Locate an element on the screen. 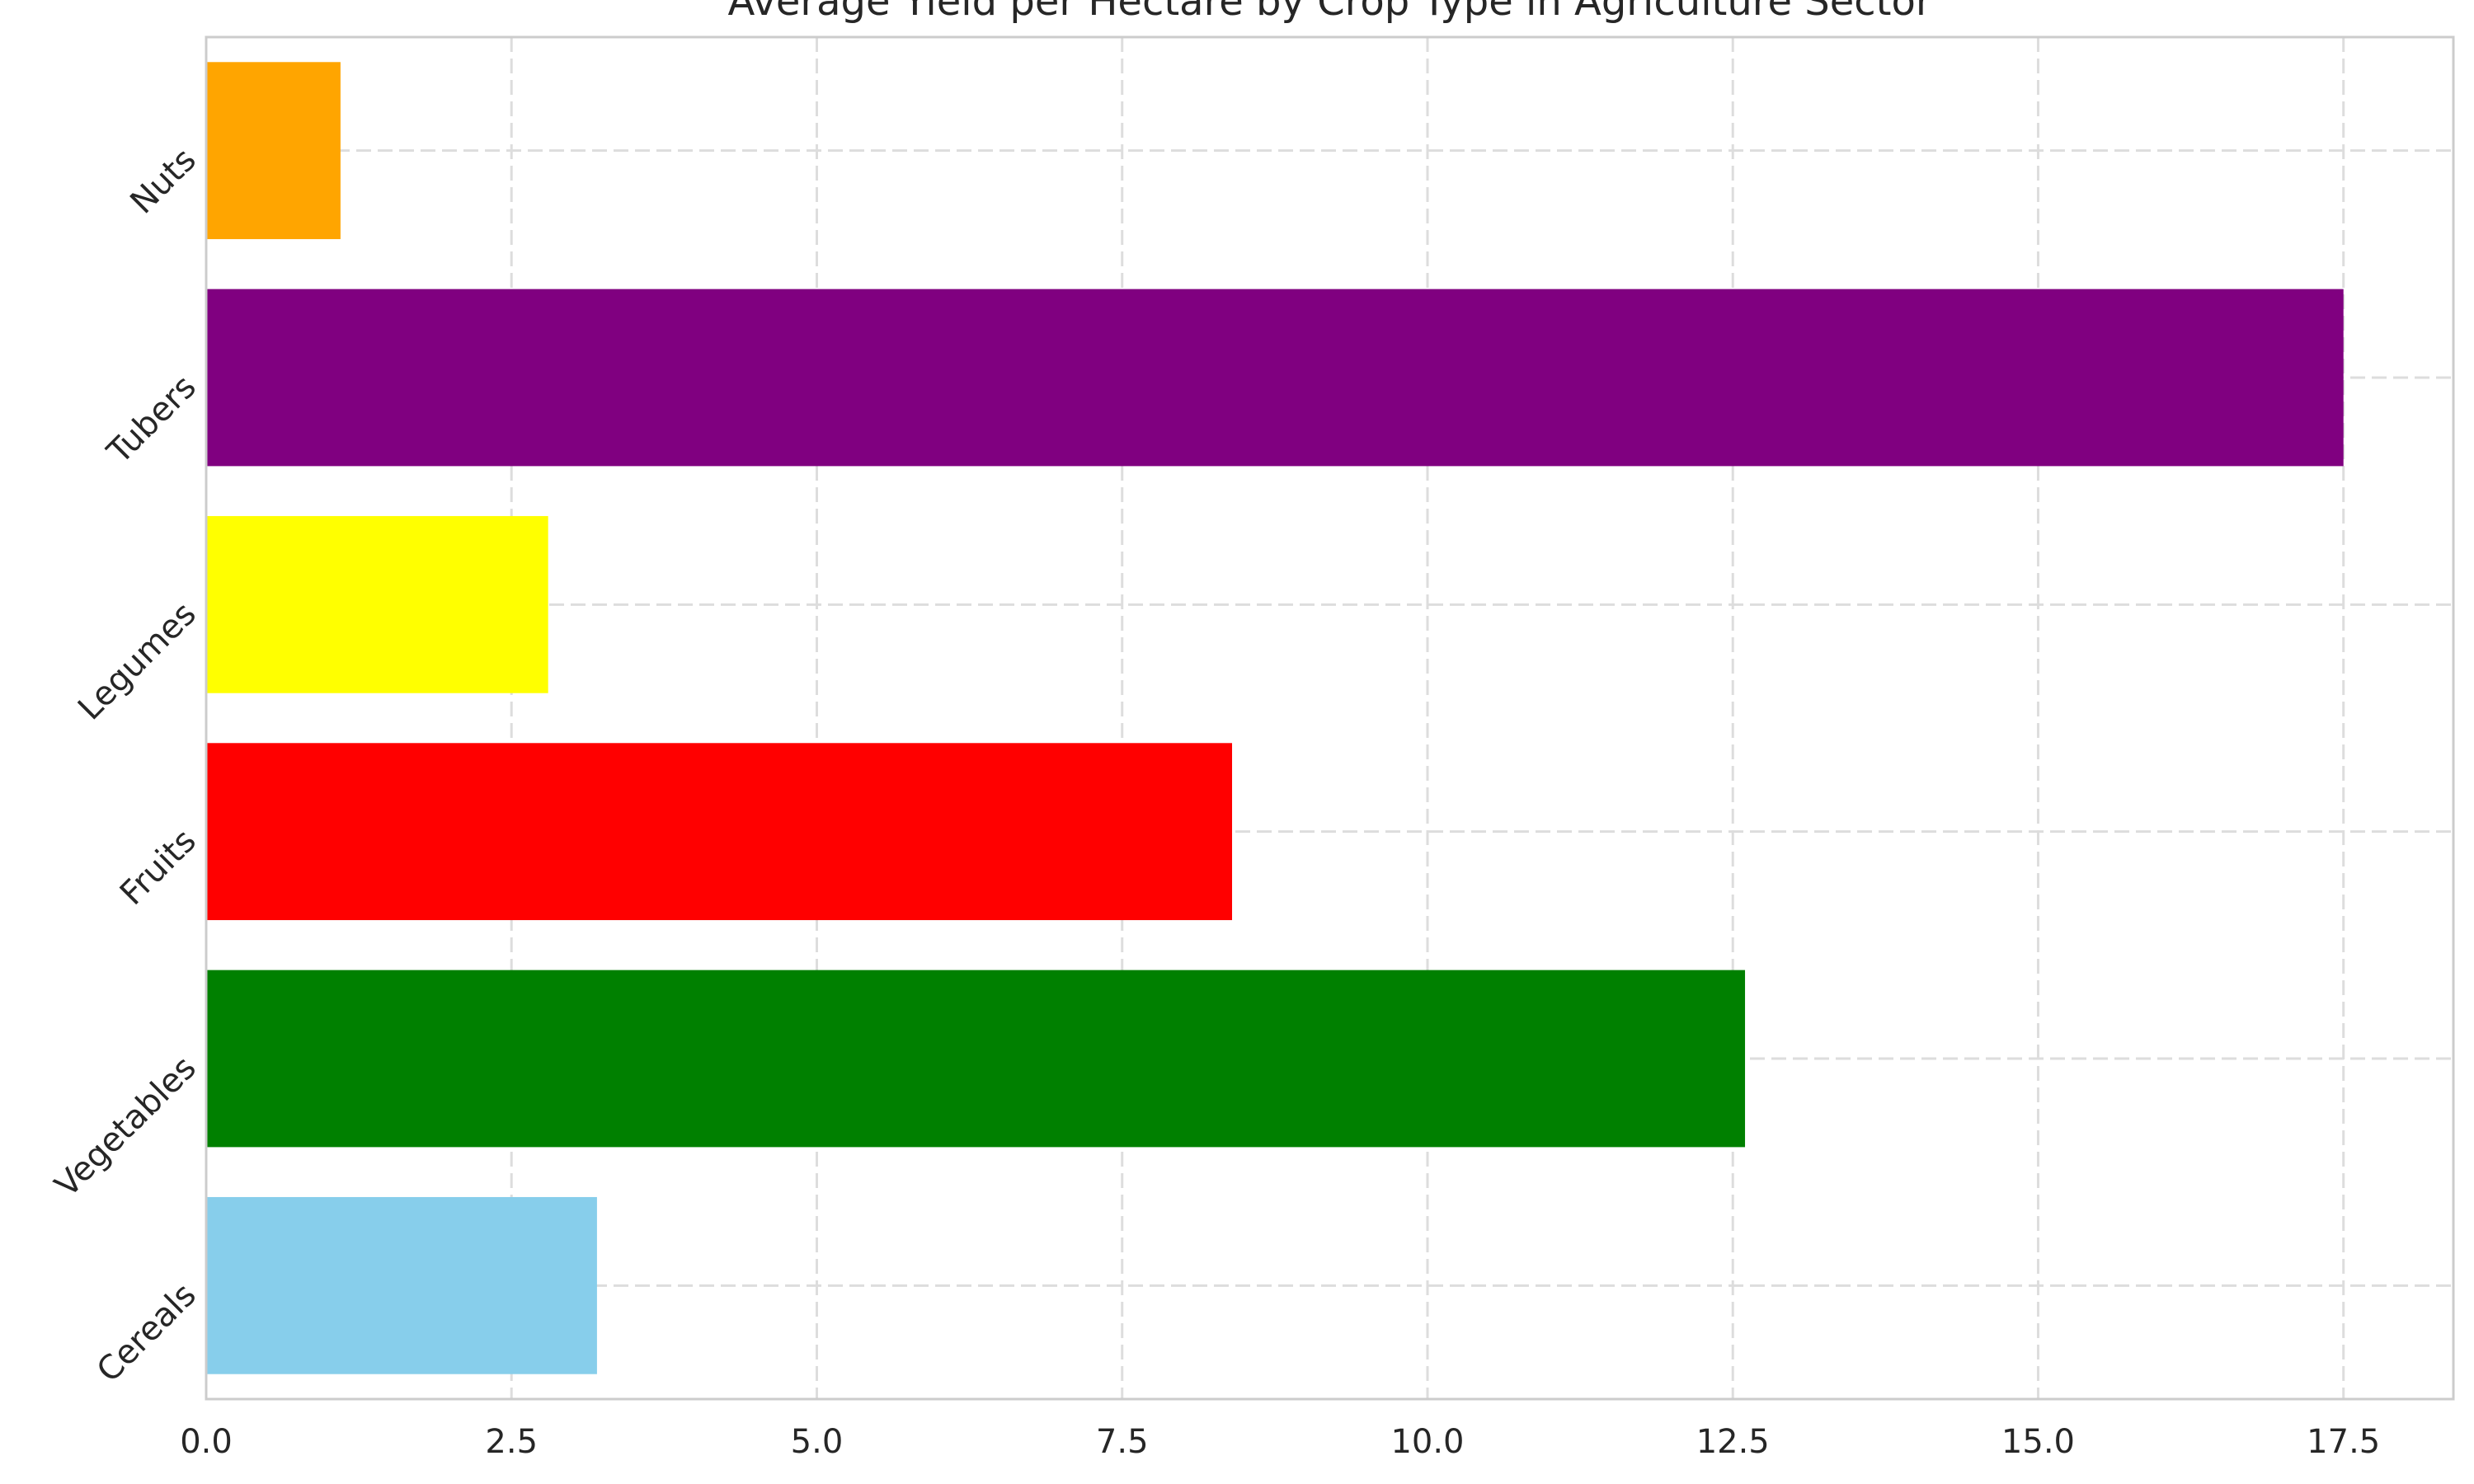 Image resolution: width=2474 pixels, height=1484 pixels. x-tick-label: 2.5 is located at coordinates (511, 1442).